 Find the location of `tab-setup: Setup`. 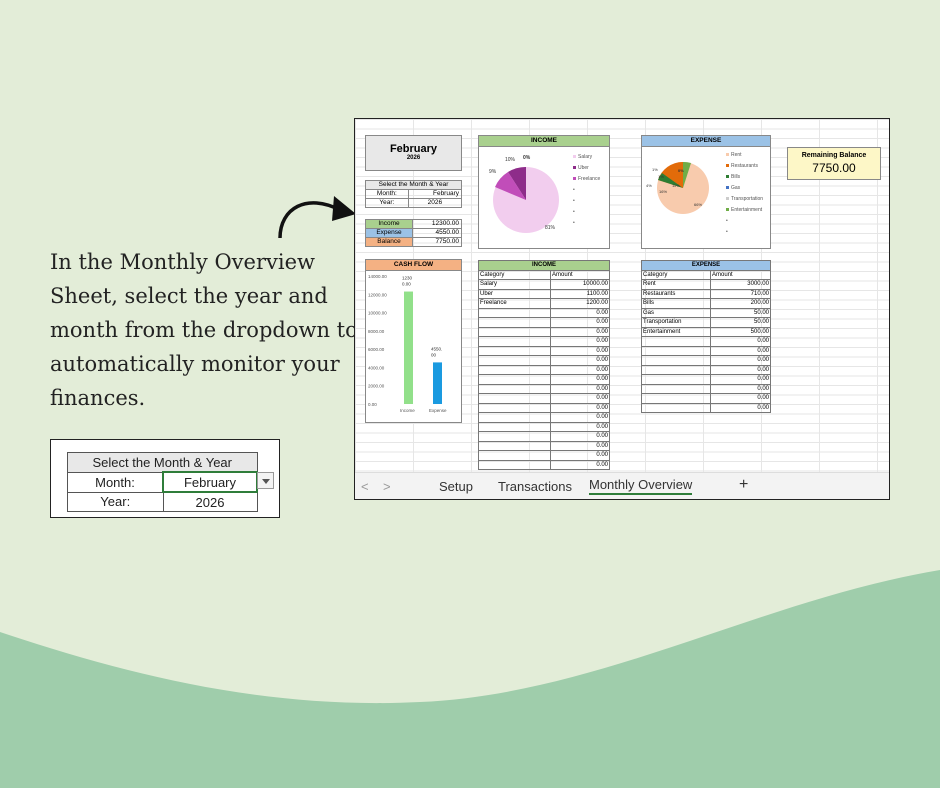

tab-setup: Setup is located at coordinates (456, 486).